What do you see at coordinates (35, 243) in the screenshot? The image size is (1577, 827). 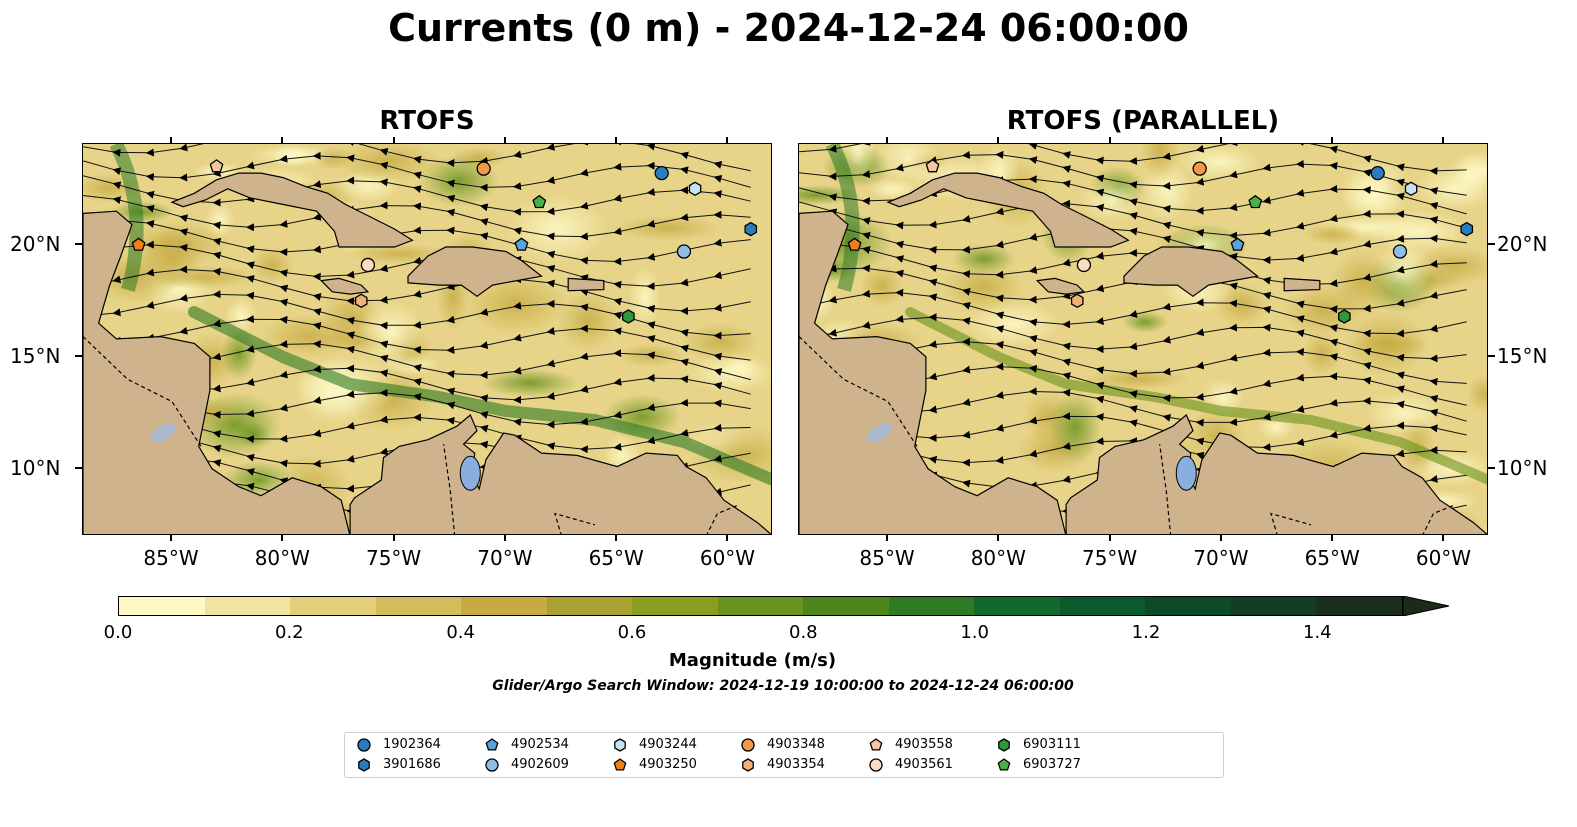 I see `y-tick-label-left: 20°N` at bounding box center [35, 243].